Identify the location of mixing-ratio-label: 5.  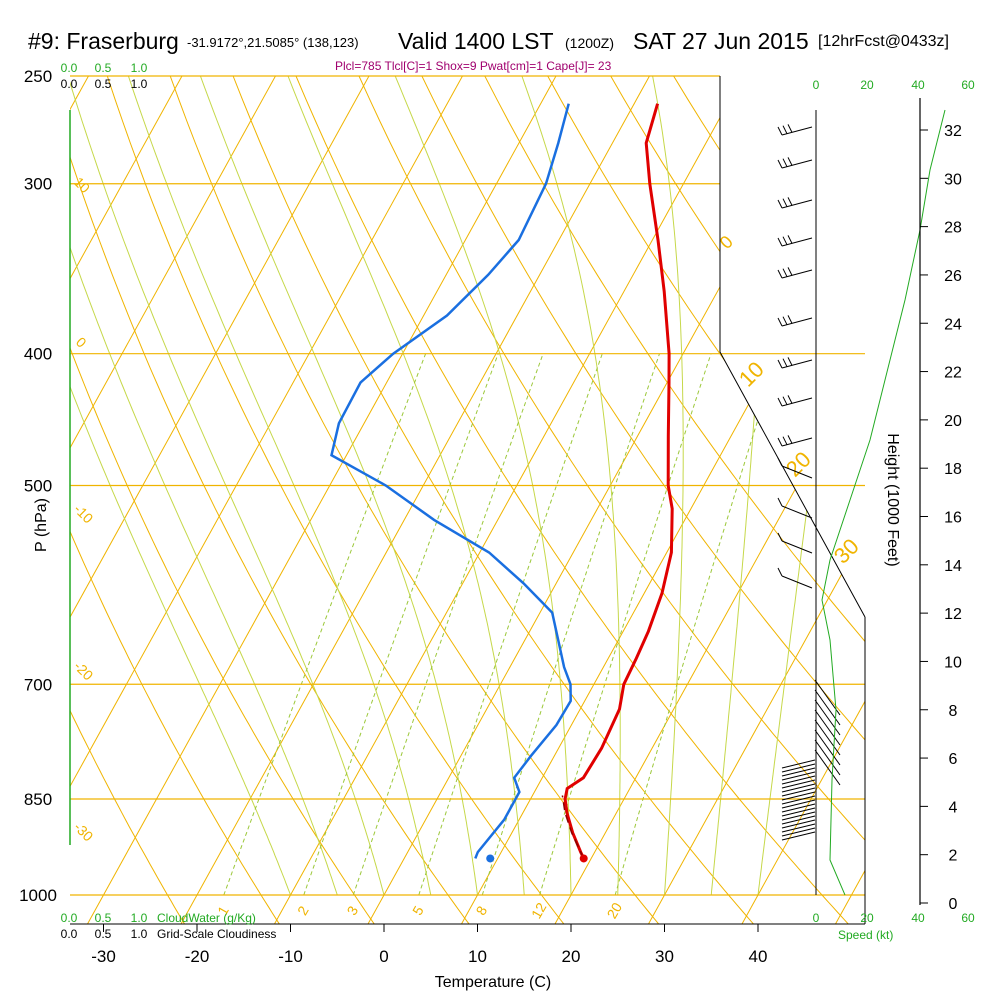
(418, 910).